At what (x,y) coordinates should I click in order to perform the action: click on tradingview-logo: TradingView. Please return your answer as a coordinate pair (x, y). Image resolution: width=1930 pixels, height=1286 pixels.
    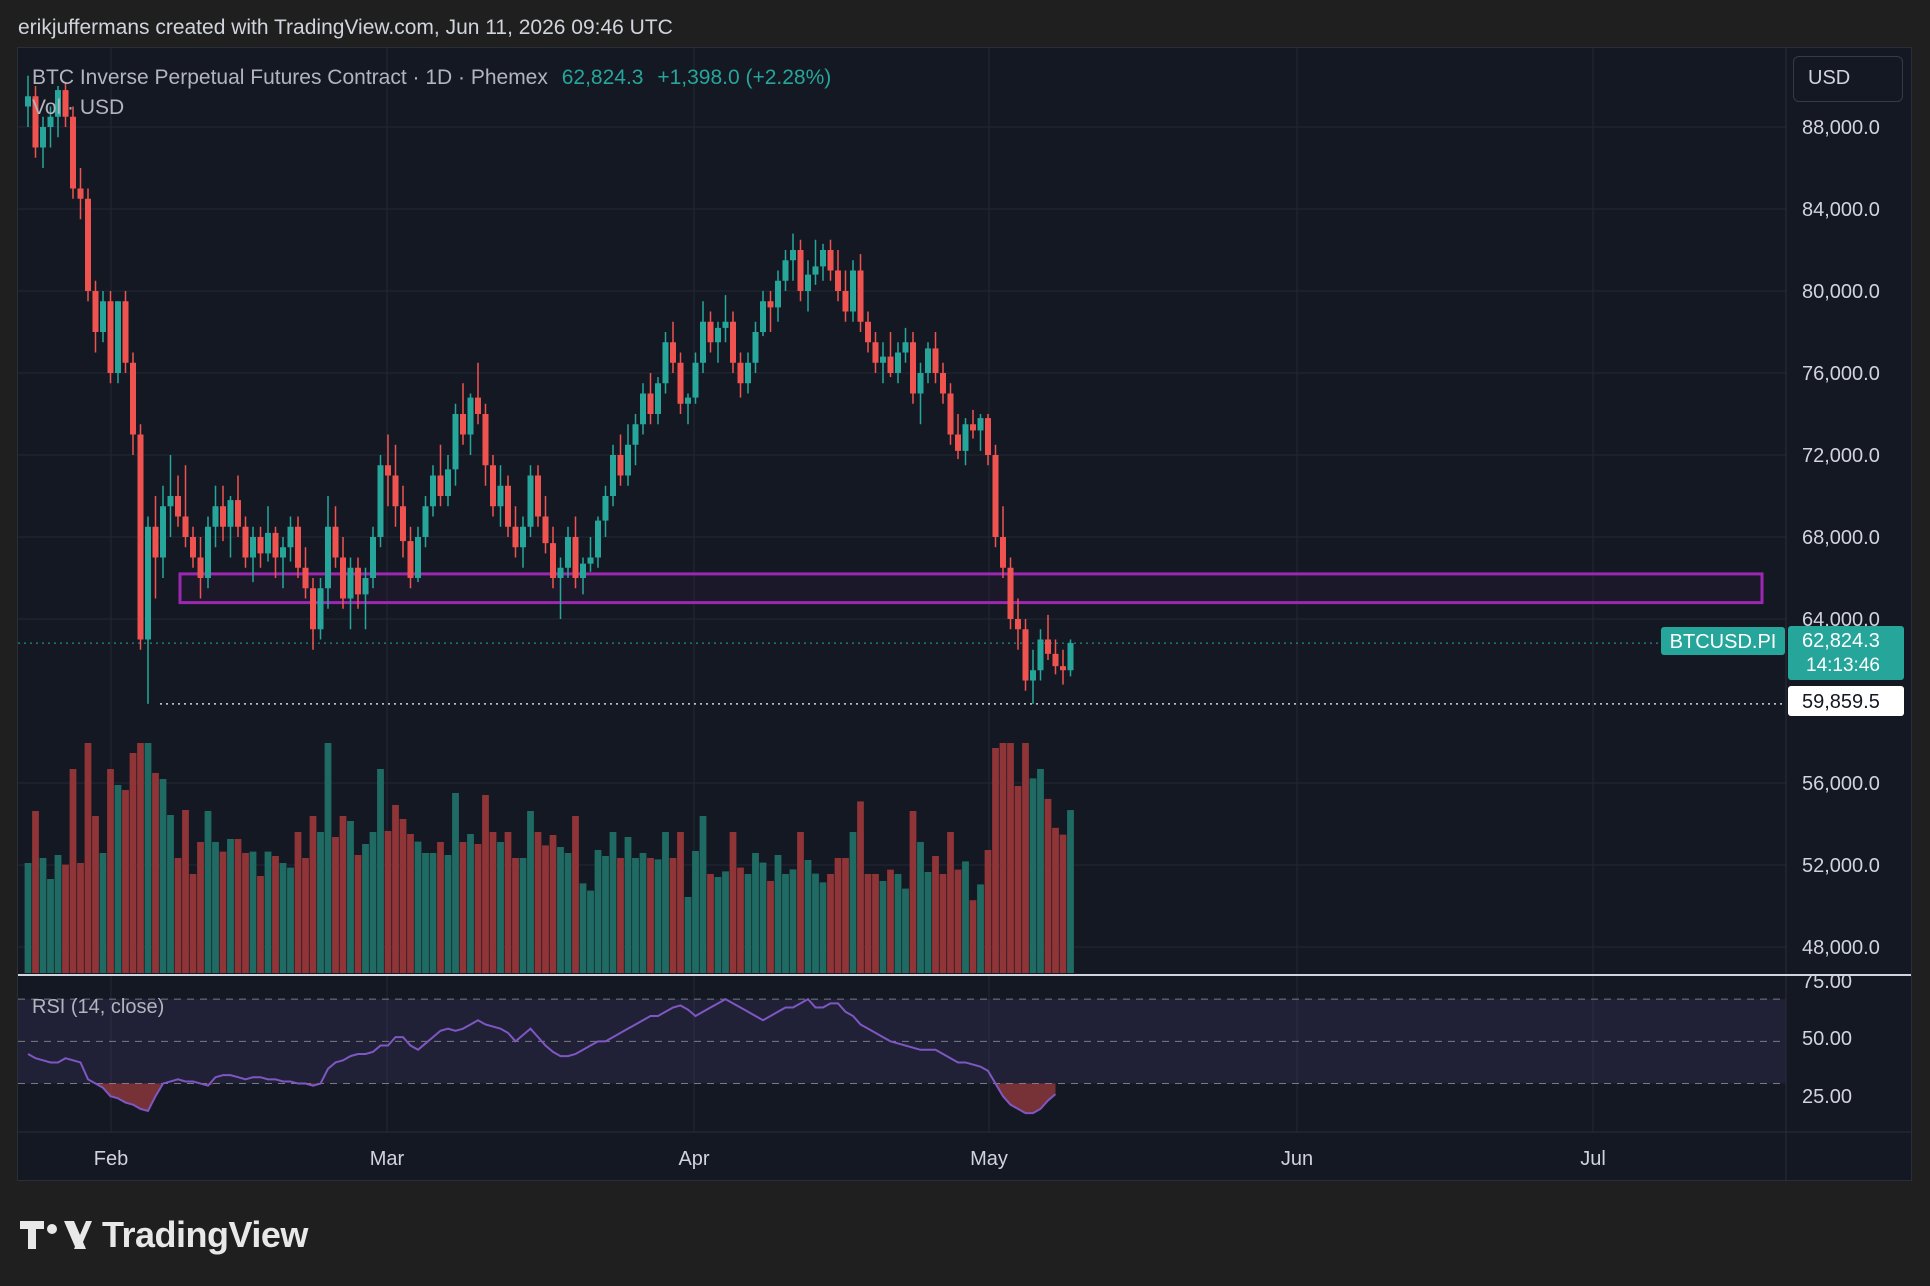
    Looking at the image, I should click on (164, 1235).